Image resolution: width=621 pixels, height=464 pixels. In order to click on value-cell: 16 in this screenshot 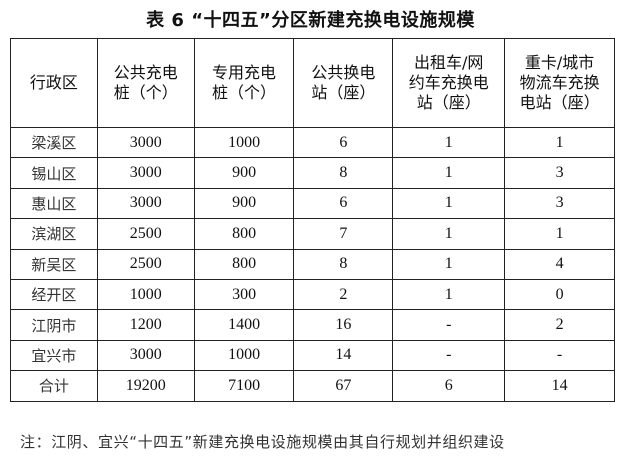, I will do `click(343, 325)`.